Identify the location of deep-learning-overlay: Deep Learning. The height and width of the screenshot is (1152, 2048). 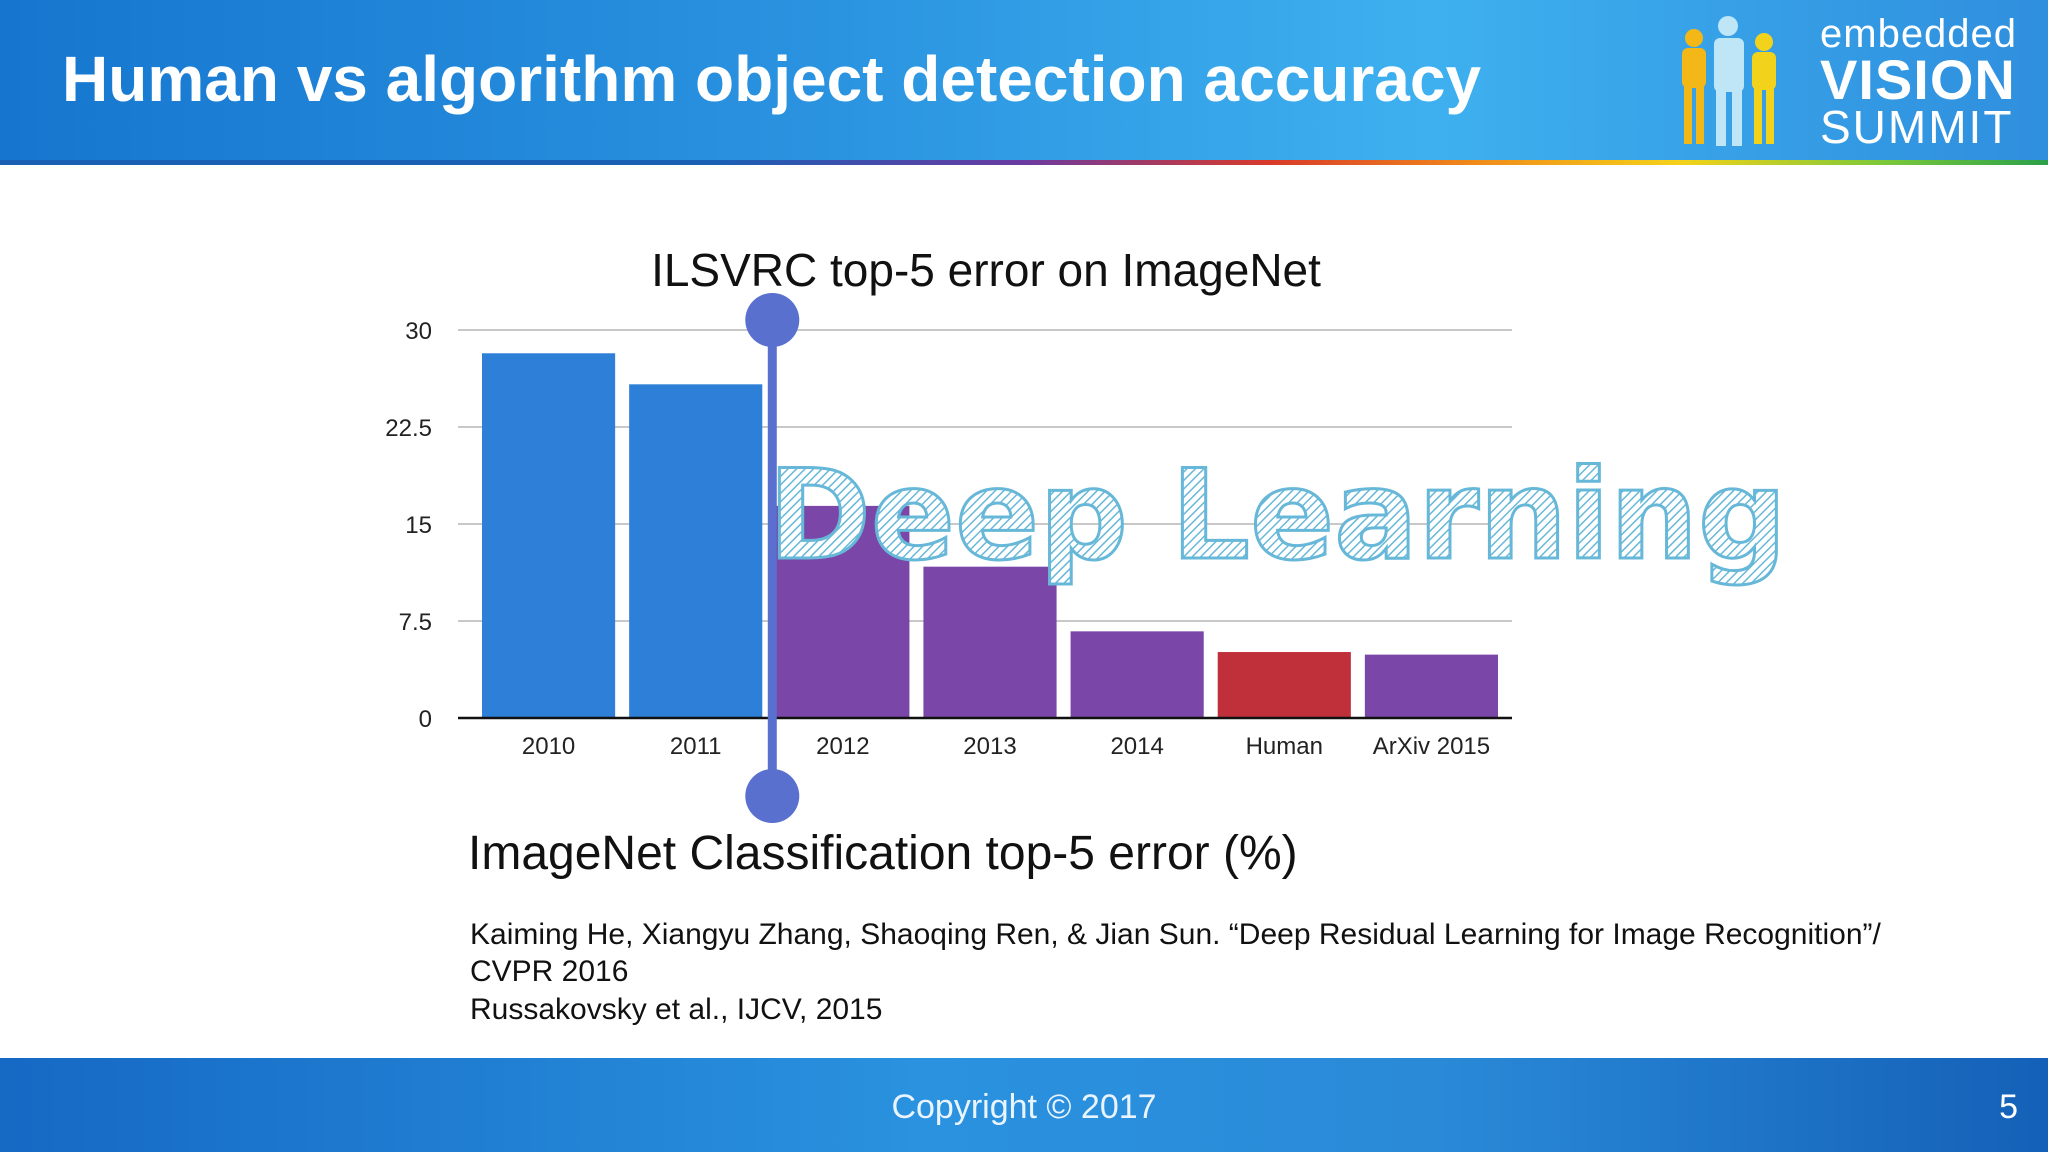
(1277, 516).